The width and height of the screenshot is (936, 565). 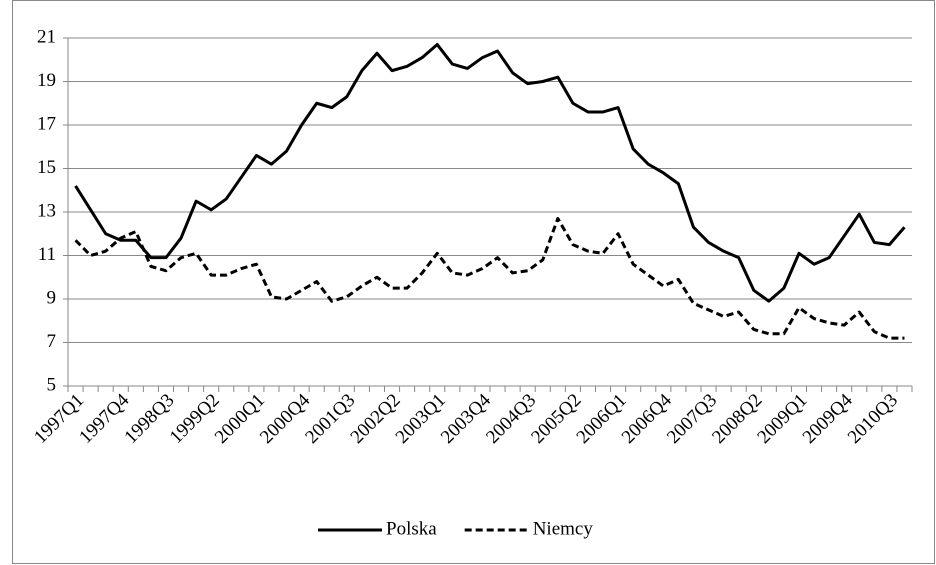 I want to click on x-tick-label: 1998Q3, so click(x=149, y=419).